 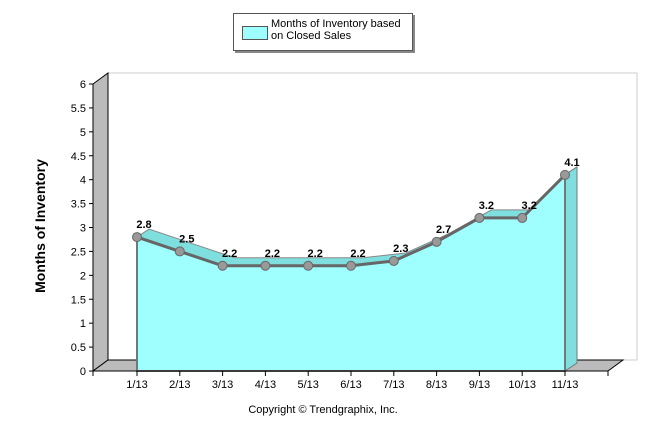 What do you see at coordinates (571, 268) in the screenshot?
I see `area-side-face` at bounding box center [571, 268].